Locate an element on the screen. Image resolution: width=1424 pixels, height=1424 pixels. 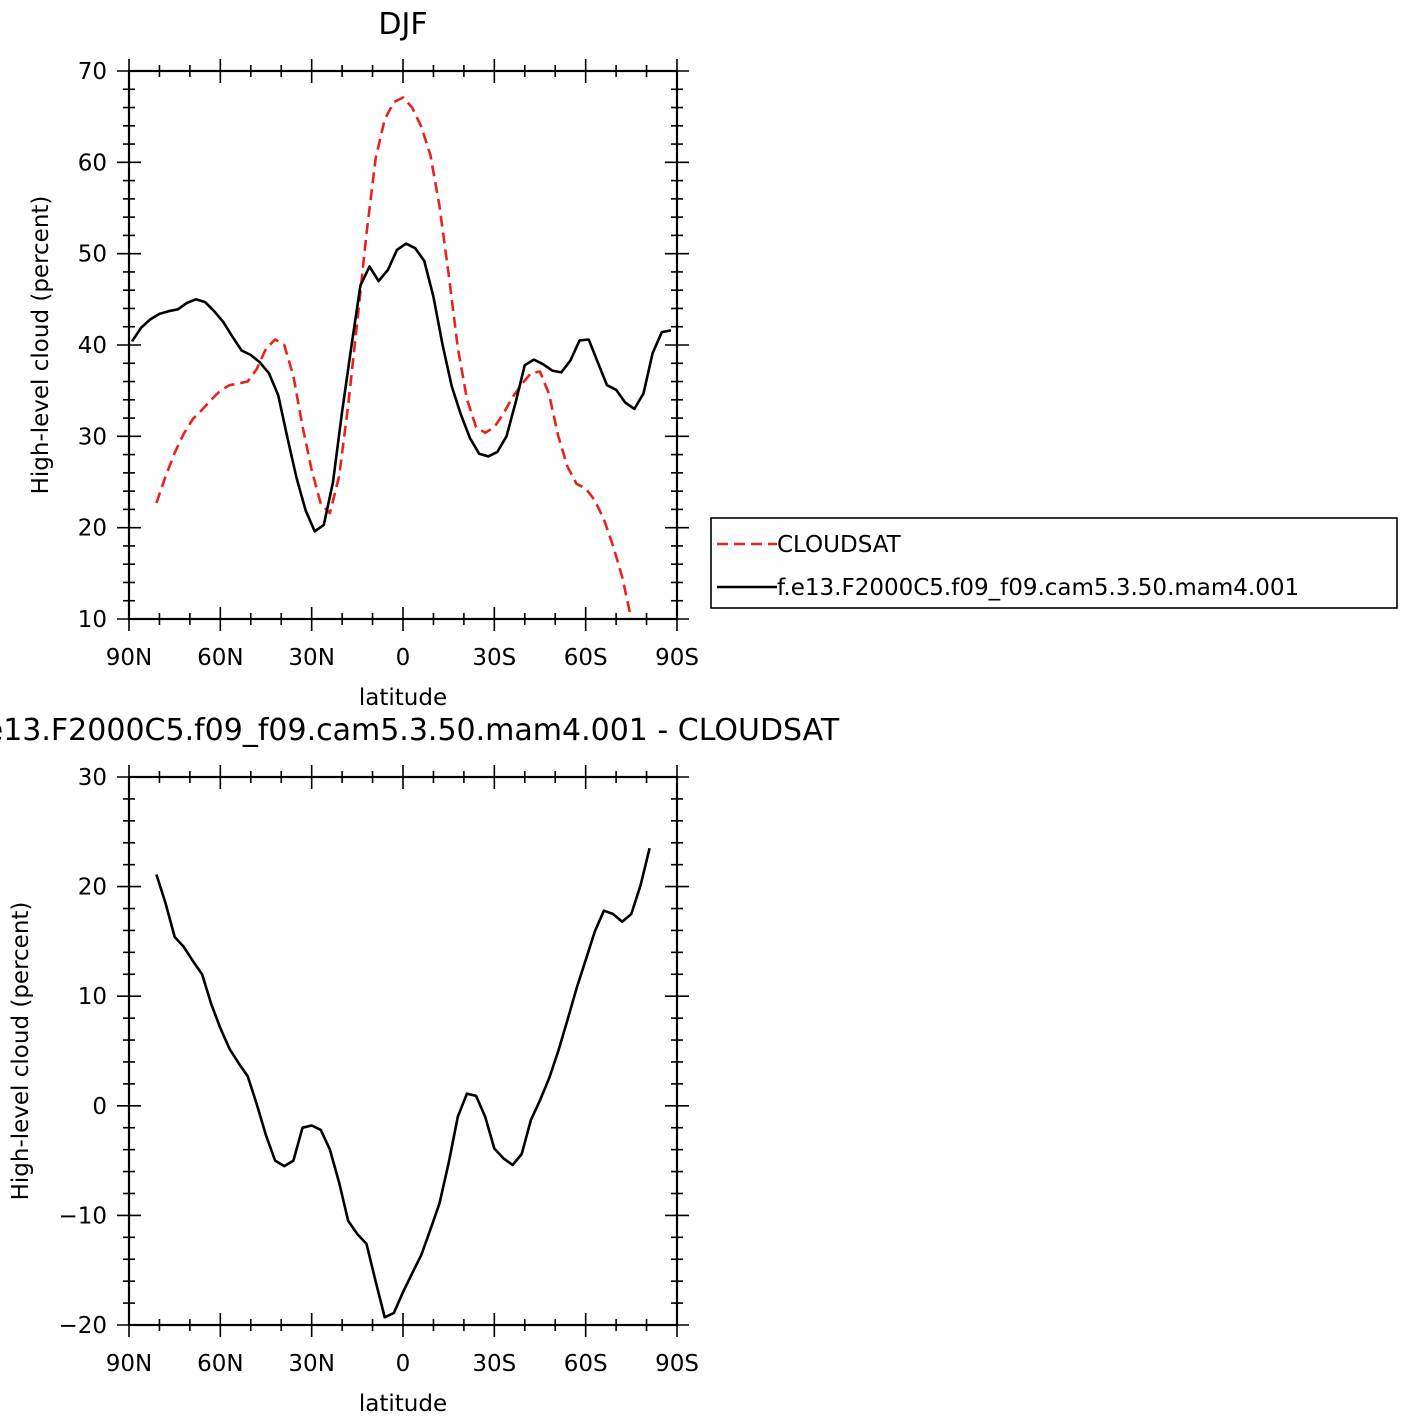
y-tick-label: −20 is located at coordinates (82, 1326).